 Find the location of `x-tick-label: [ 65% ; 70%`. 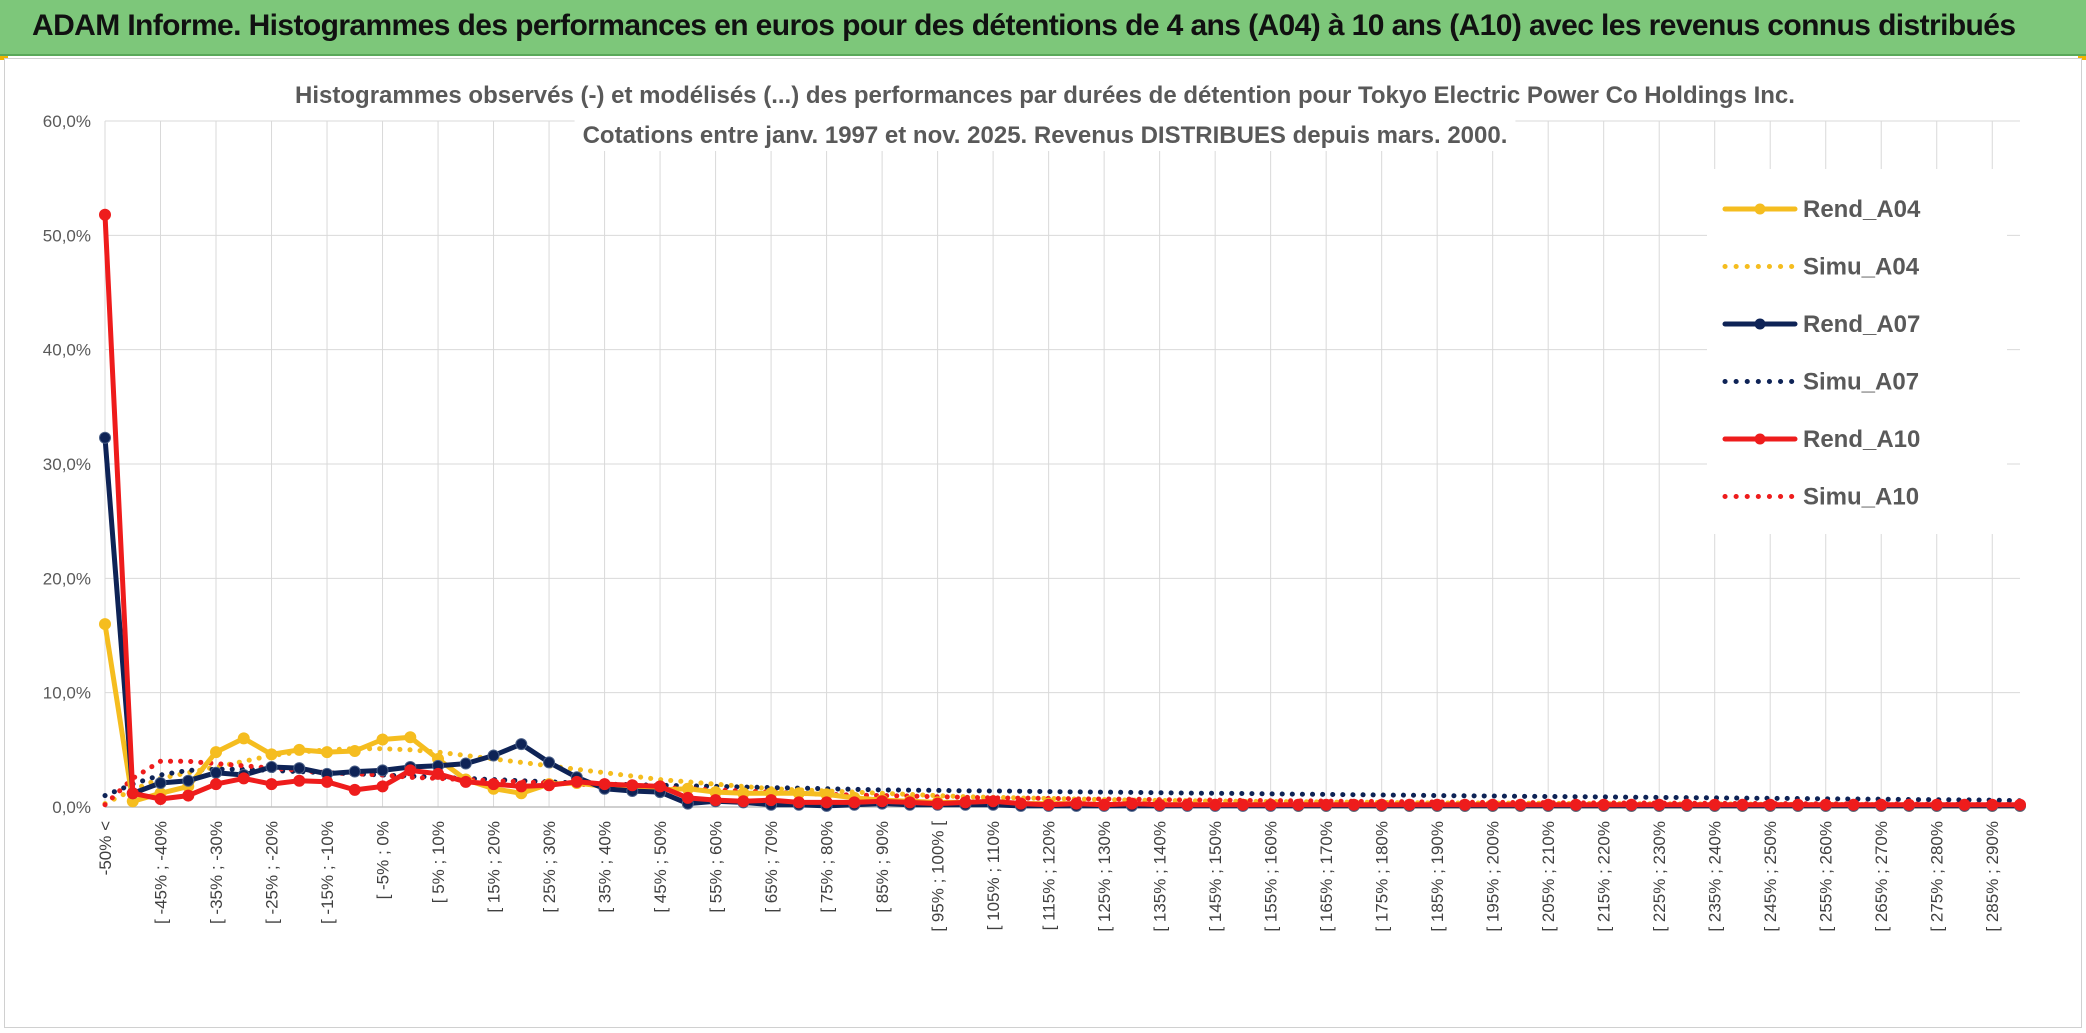

x-tick-label: [ 65% ; 70% is located at coordinates (771, 867).